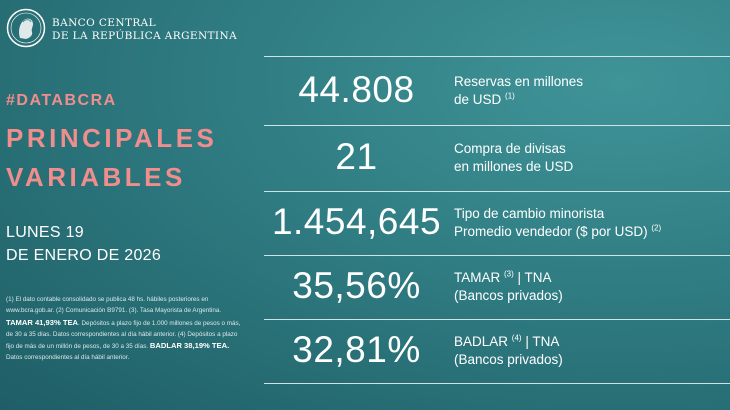  Describe the element at coordinates (509, 274) in the screenshot. I see `footnote-ref: (3)` at that location.